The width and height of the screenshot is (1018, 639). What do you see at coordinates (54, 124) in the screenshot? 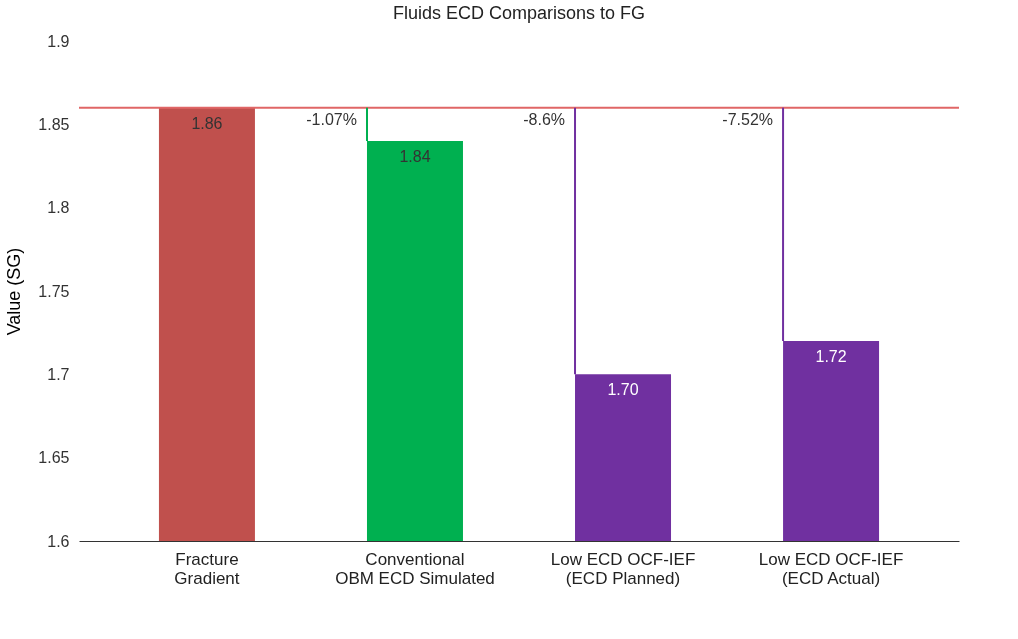
I see `y-tick-label: 1.85` at bounding box center [54, 124].